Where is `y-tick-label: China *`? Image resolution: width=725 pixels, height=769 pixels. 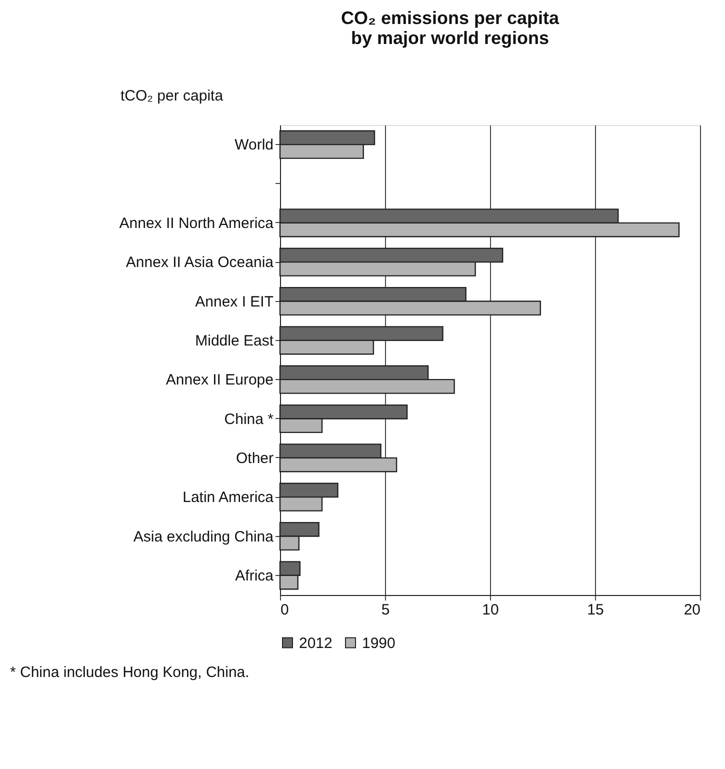
y-tick-label: China * is located at coordinates (249, 419).